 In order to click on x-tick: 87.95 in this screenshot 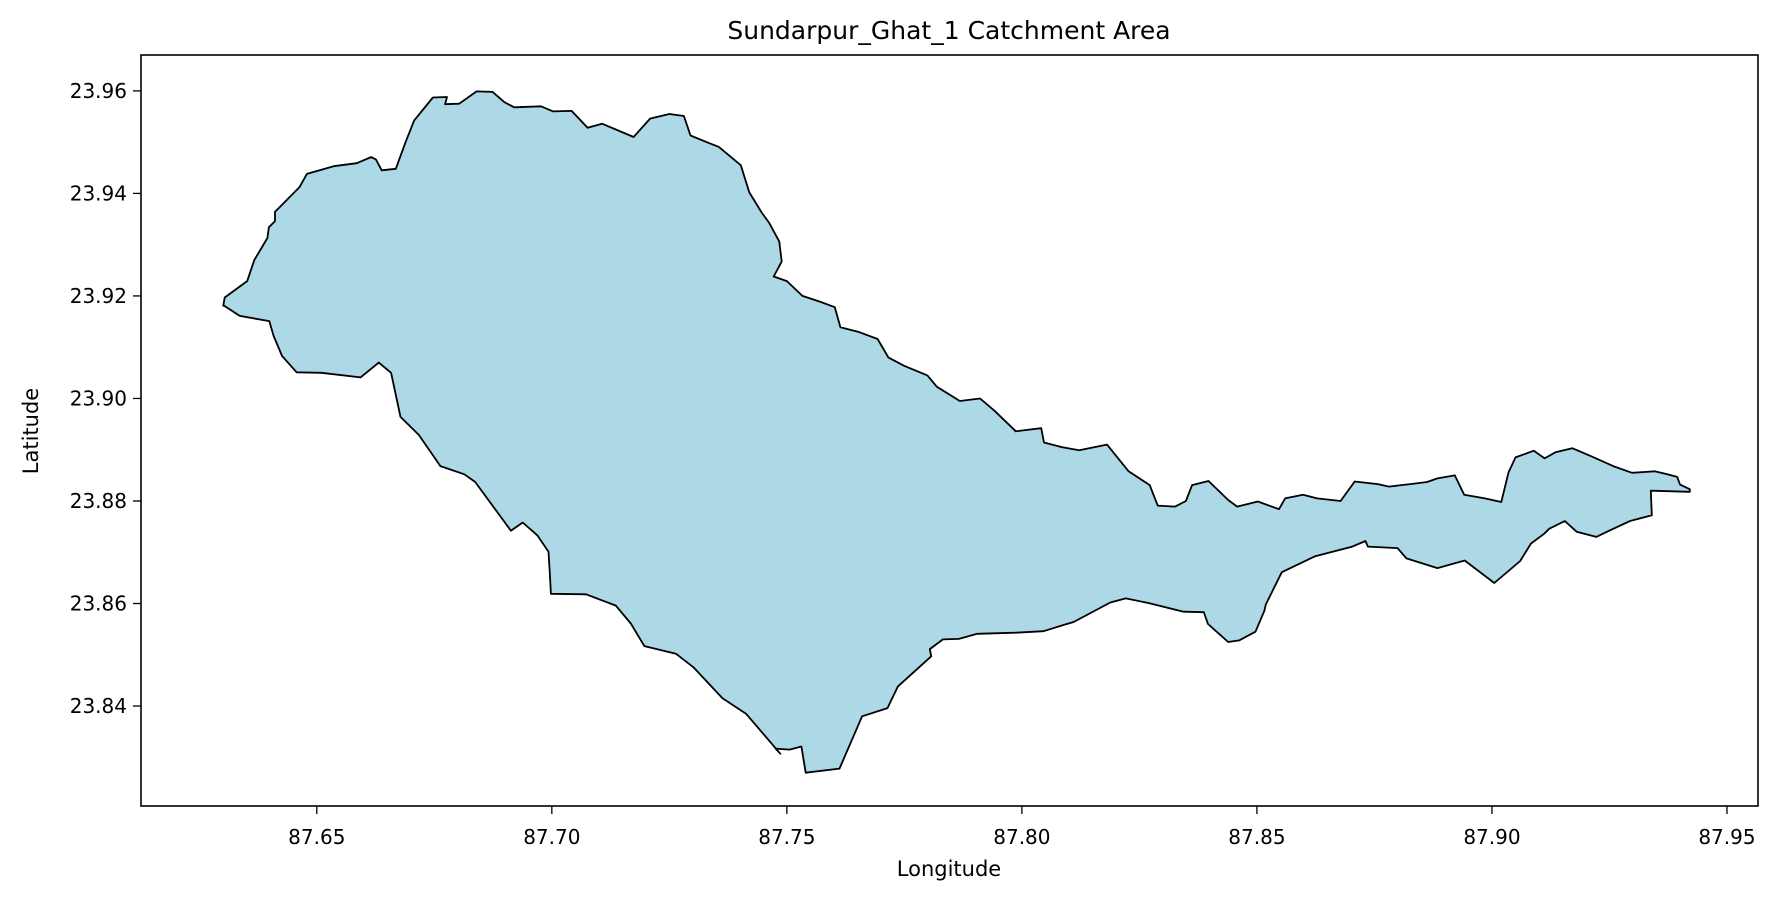, I will do `click(1727, 827)`.